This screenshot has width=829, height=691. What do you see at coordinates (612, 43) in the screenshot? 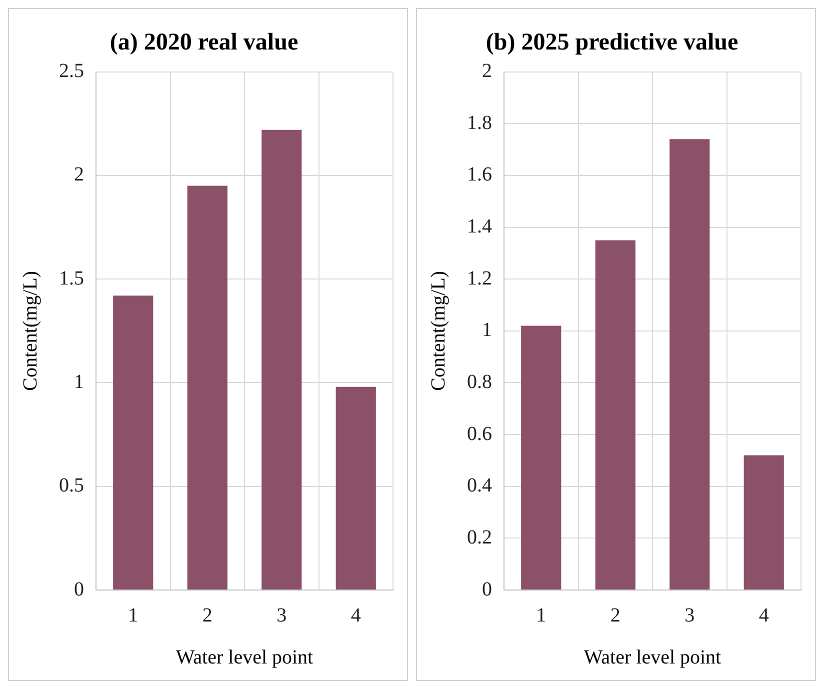
I see `chart-title: (b) 2025 predictive value` at bounding box center [612, 43].